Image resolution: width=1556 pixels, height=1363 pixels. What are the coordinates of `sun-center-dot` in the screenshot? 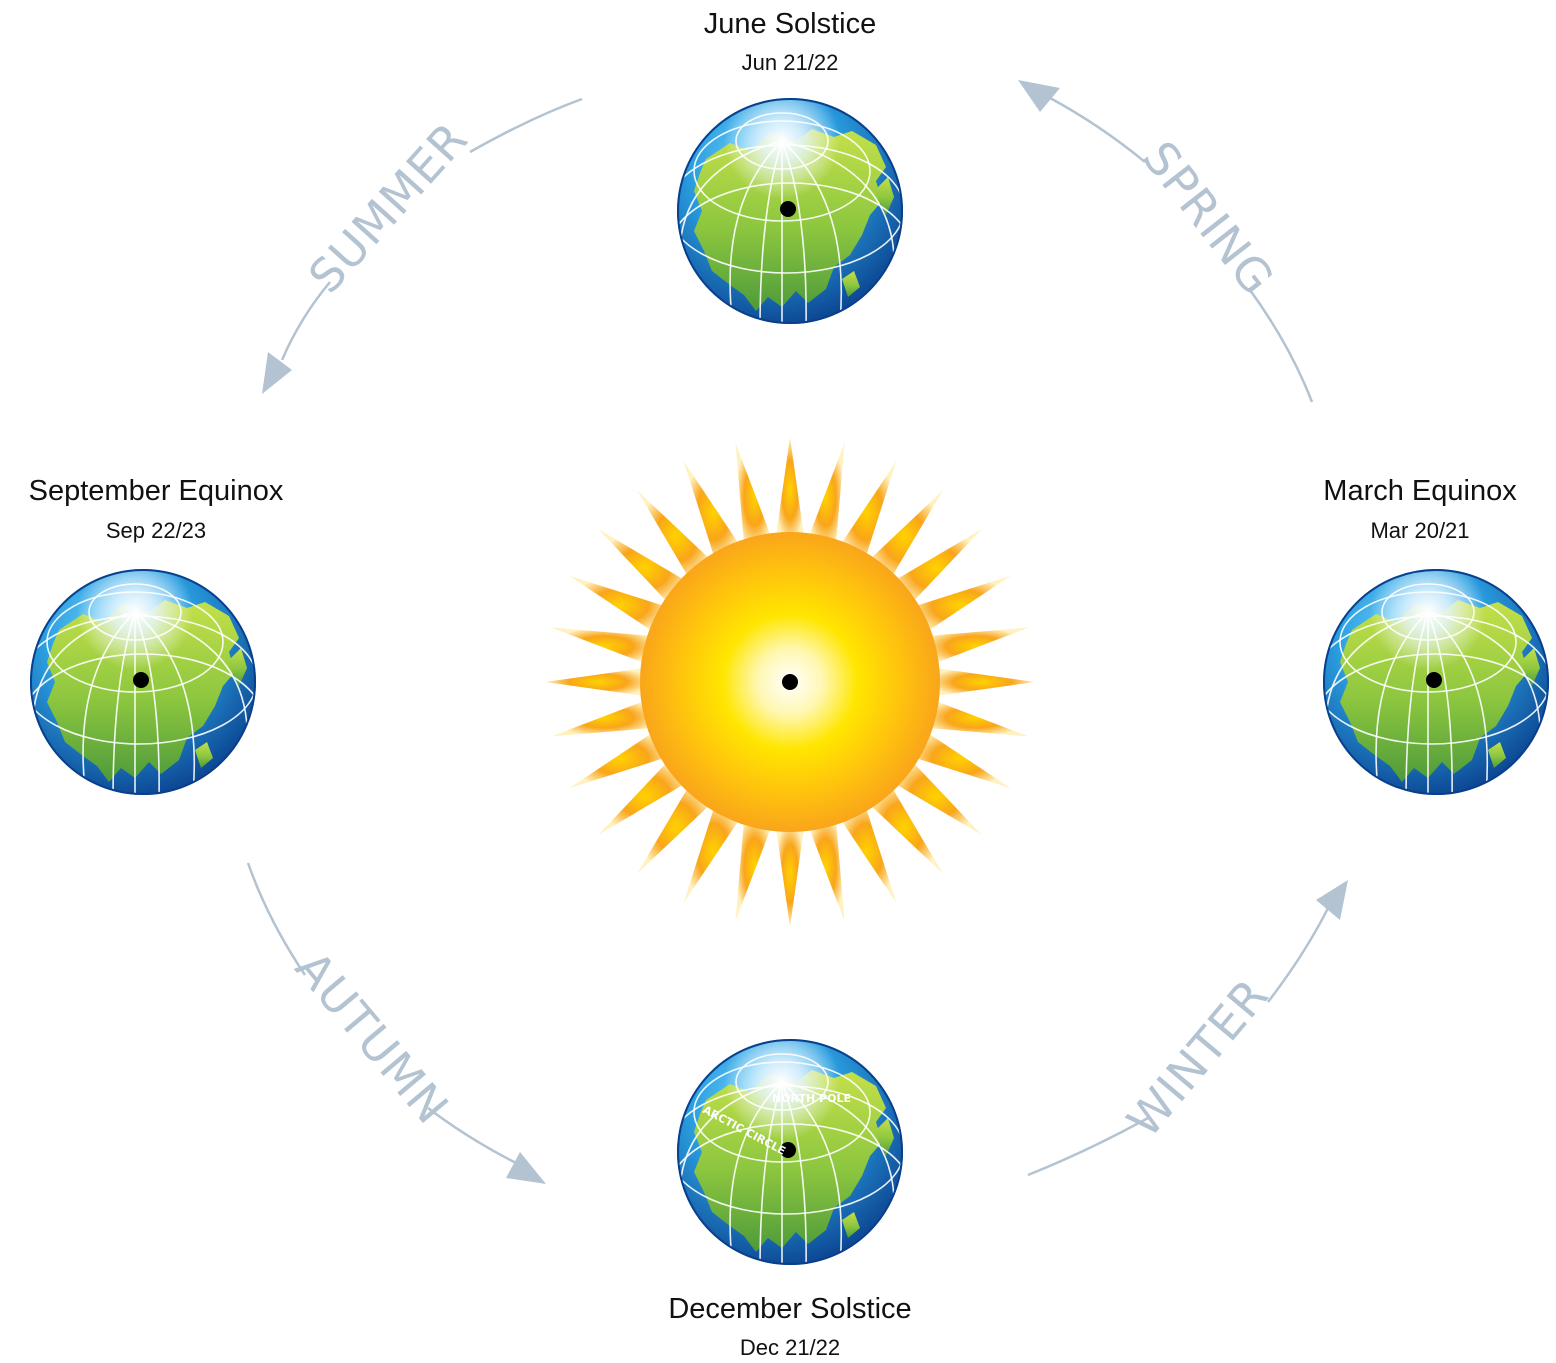 It's located at (790, 682).